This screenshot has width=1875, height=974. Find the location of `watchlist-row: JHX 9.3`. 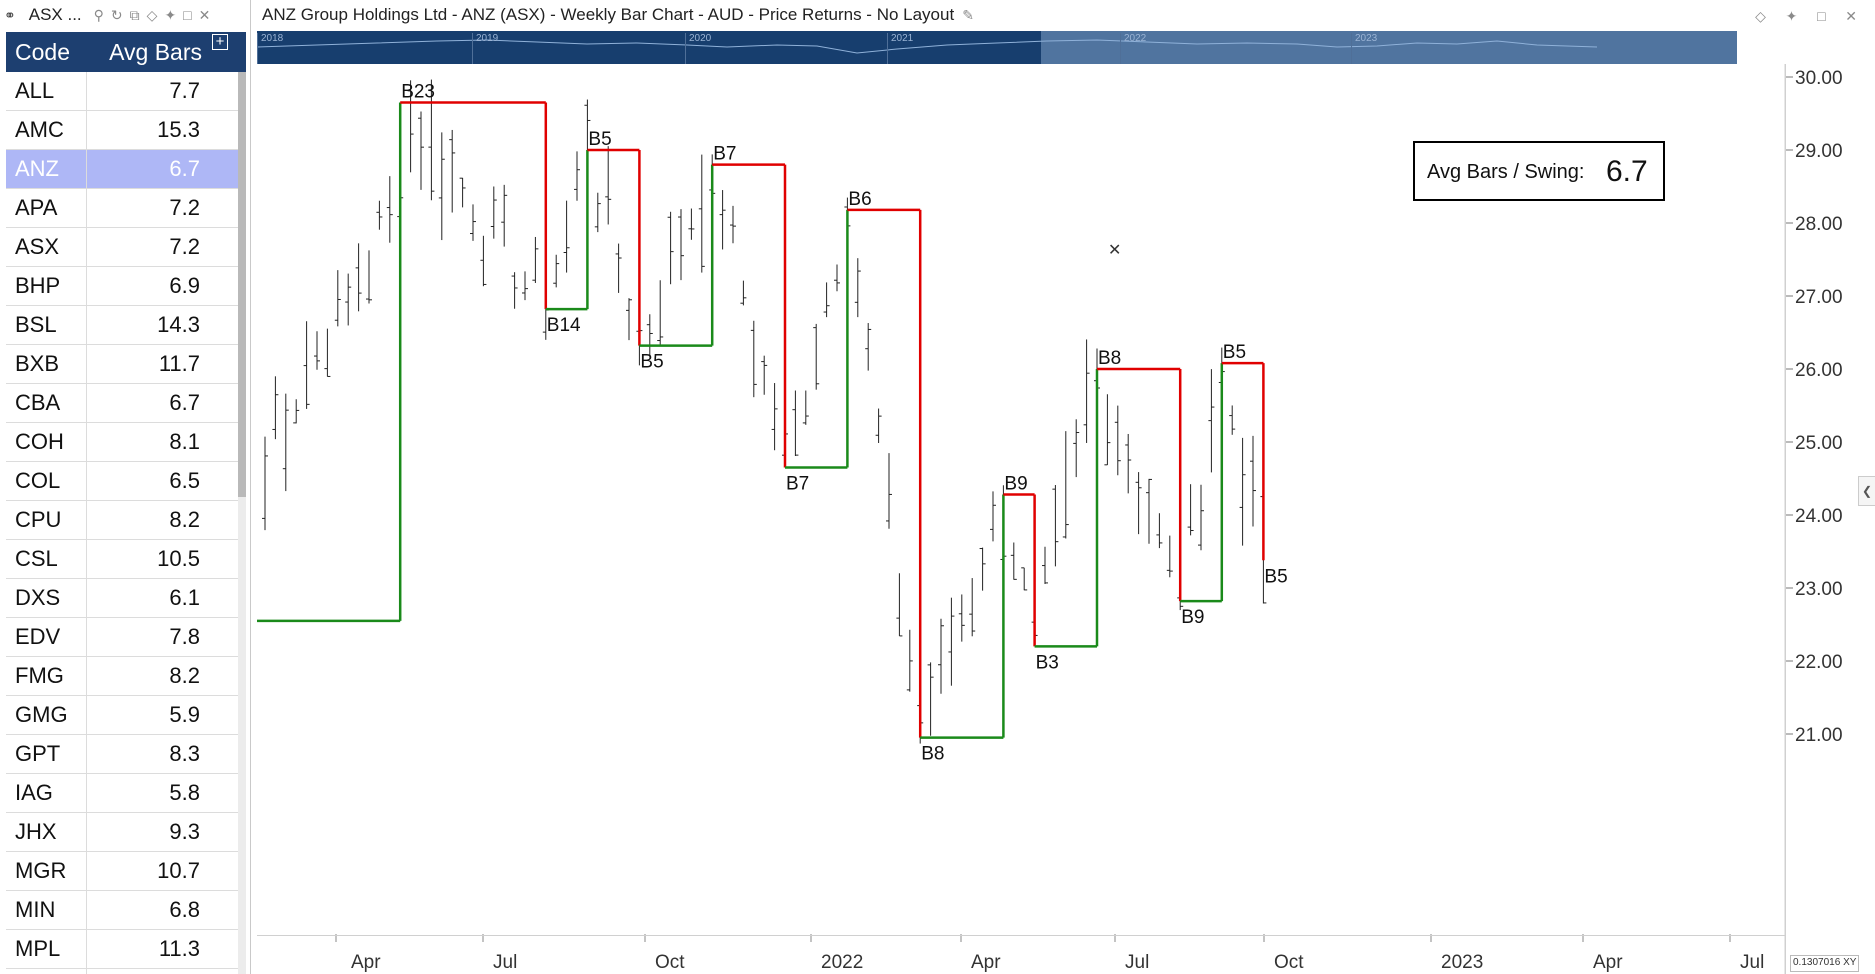

watchlist-row: JHX 9.3 is located at coordinates (122, 832).